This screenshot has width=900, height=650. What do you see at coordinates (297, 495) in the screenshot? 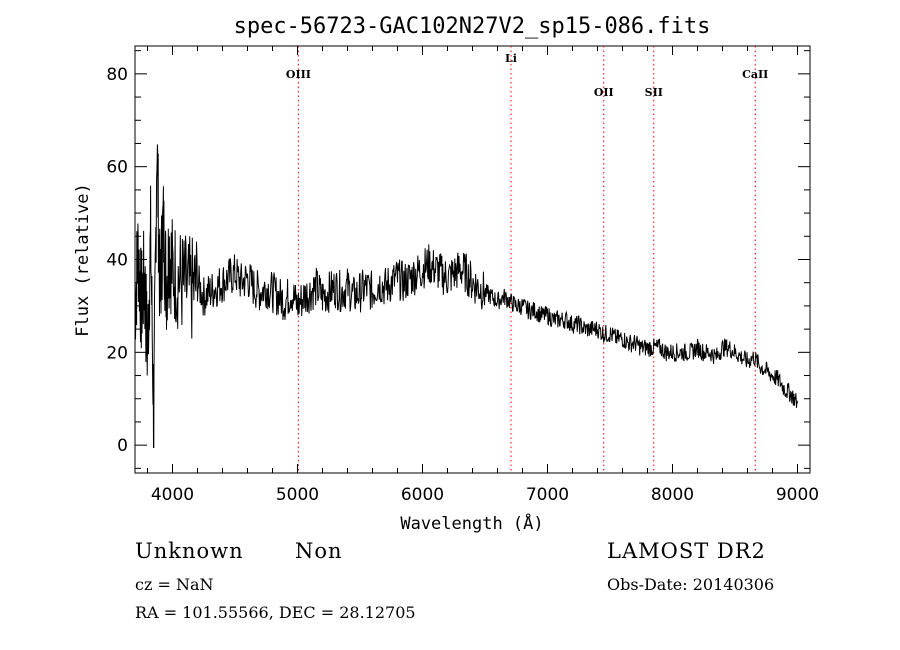
I see `x-tick-label: 5000` at bounding box center [297, 495].